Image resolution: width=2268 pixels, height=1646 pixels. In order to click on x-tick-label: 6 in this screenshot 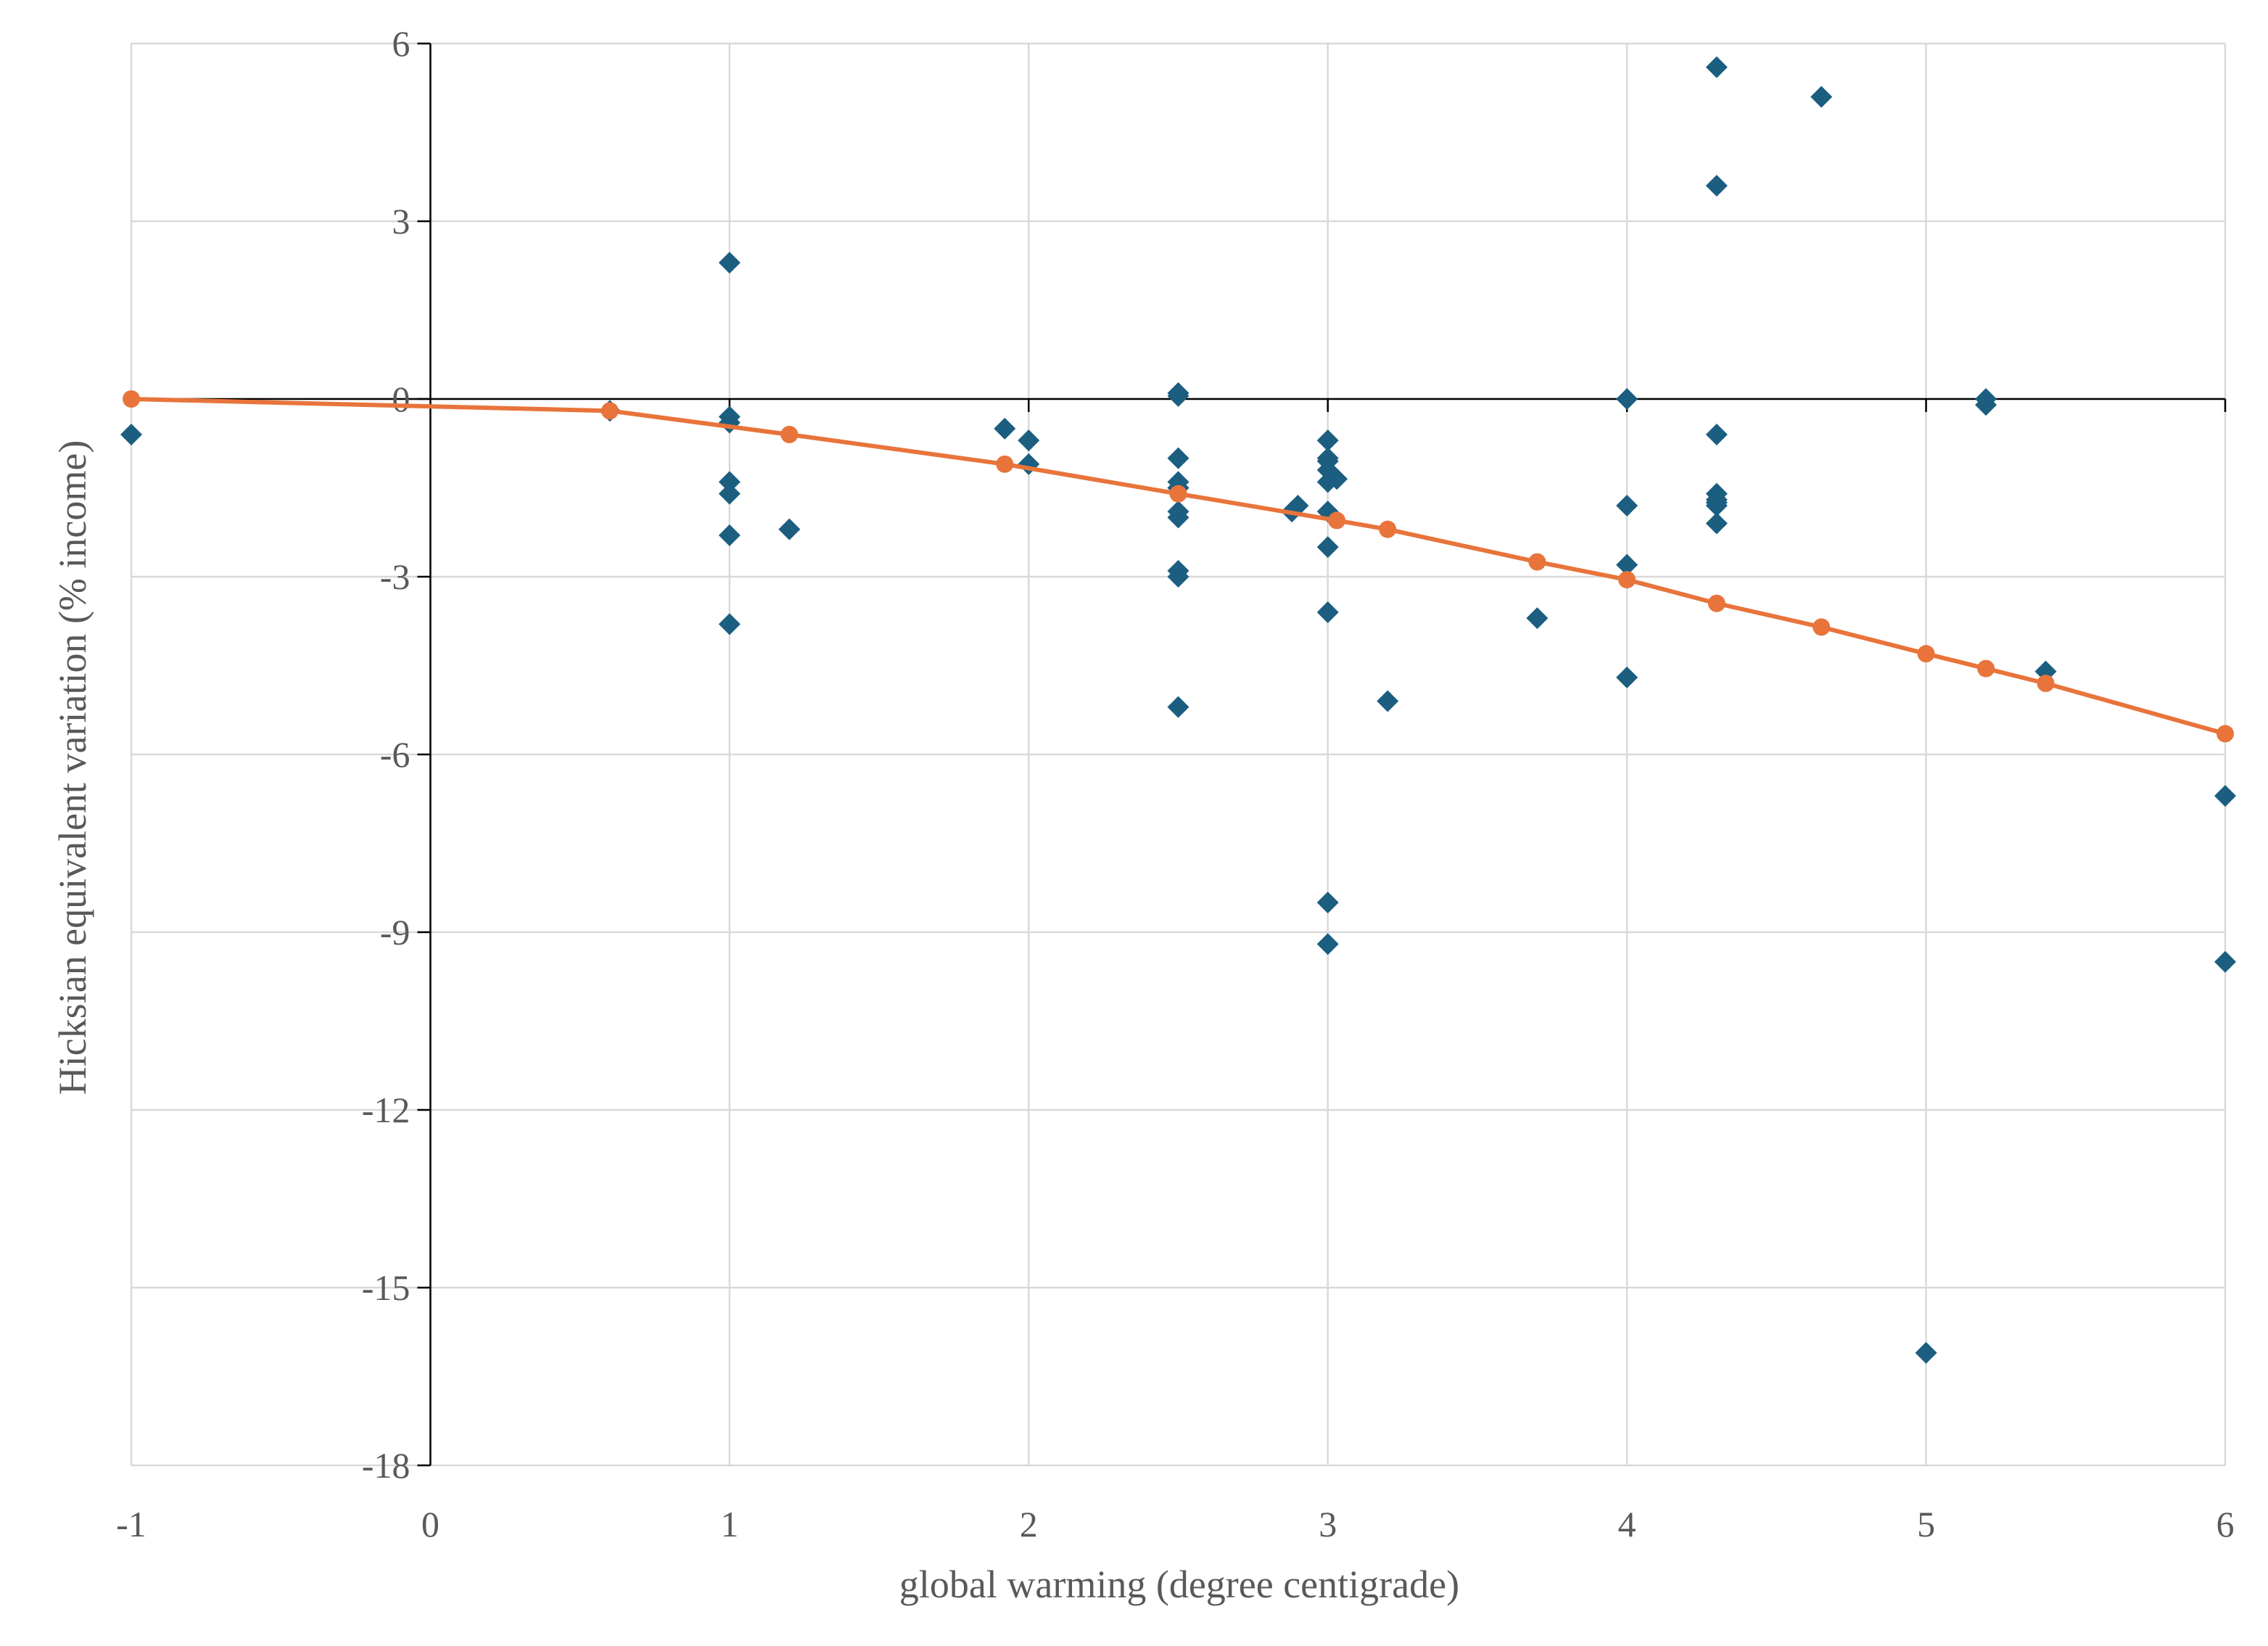, I will do `click(2226, 1524)`.